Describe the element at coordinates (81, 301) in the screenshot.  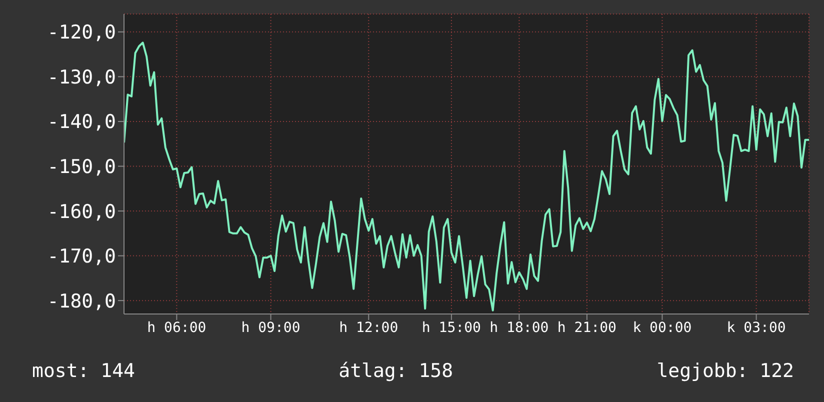
I see `y-tick-label: -180,0` at that location.